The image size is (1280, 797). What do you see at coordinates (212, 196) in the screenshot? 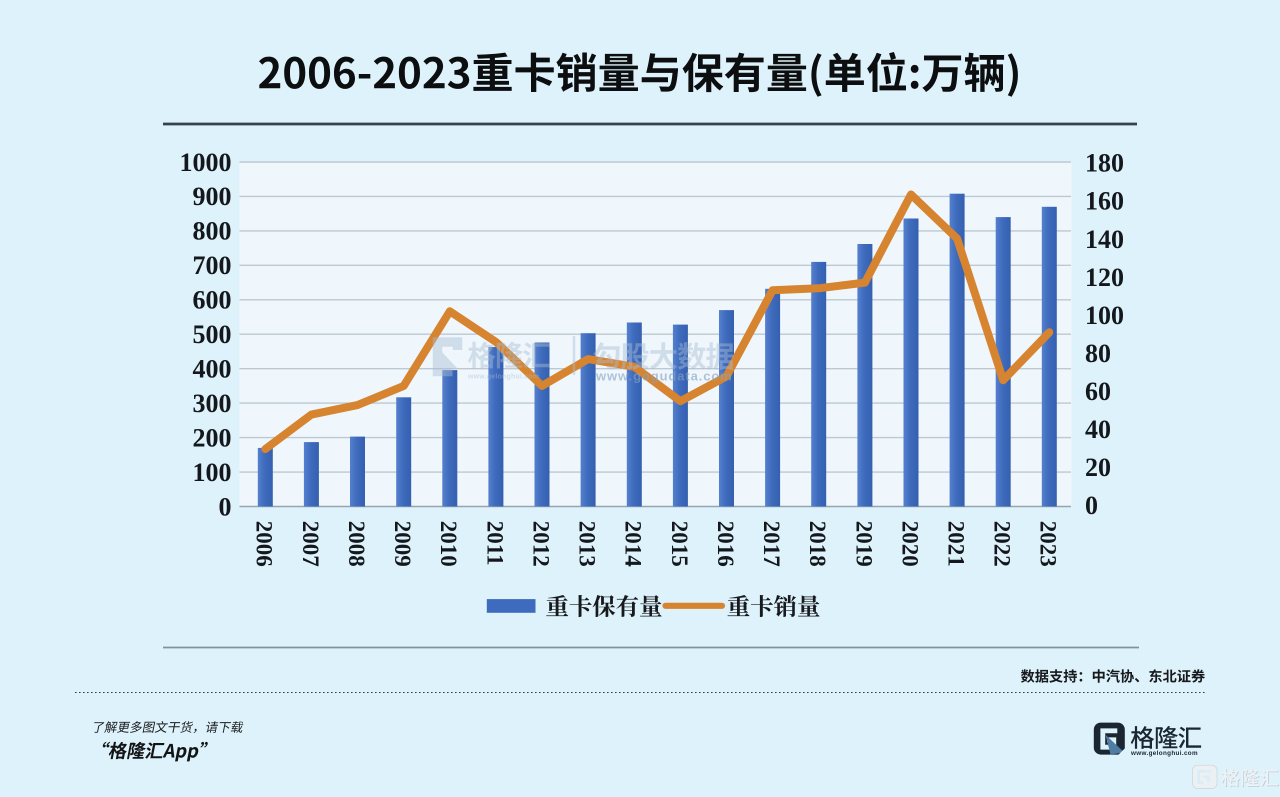
I see `svg-text: 900` at bounding box center [212, 196].